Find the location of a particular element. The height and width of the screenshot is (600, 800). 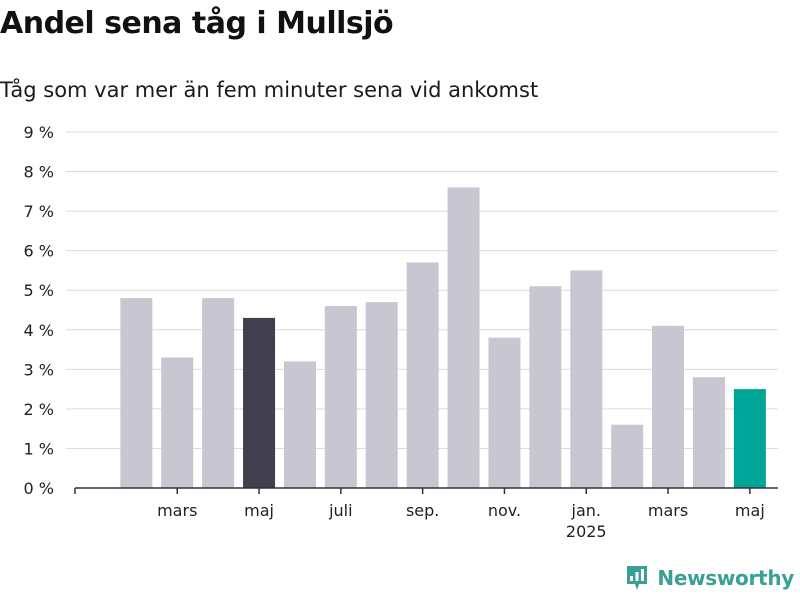

x-tick-year-label: 2025 is located at coordinates (586, 531).